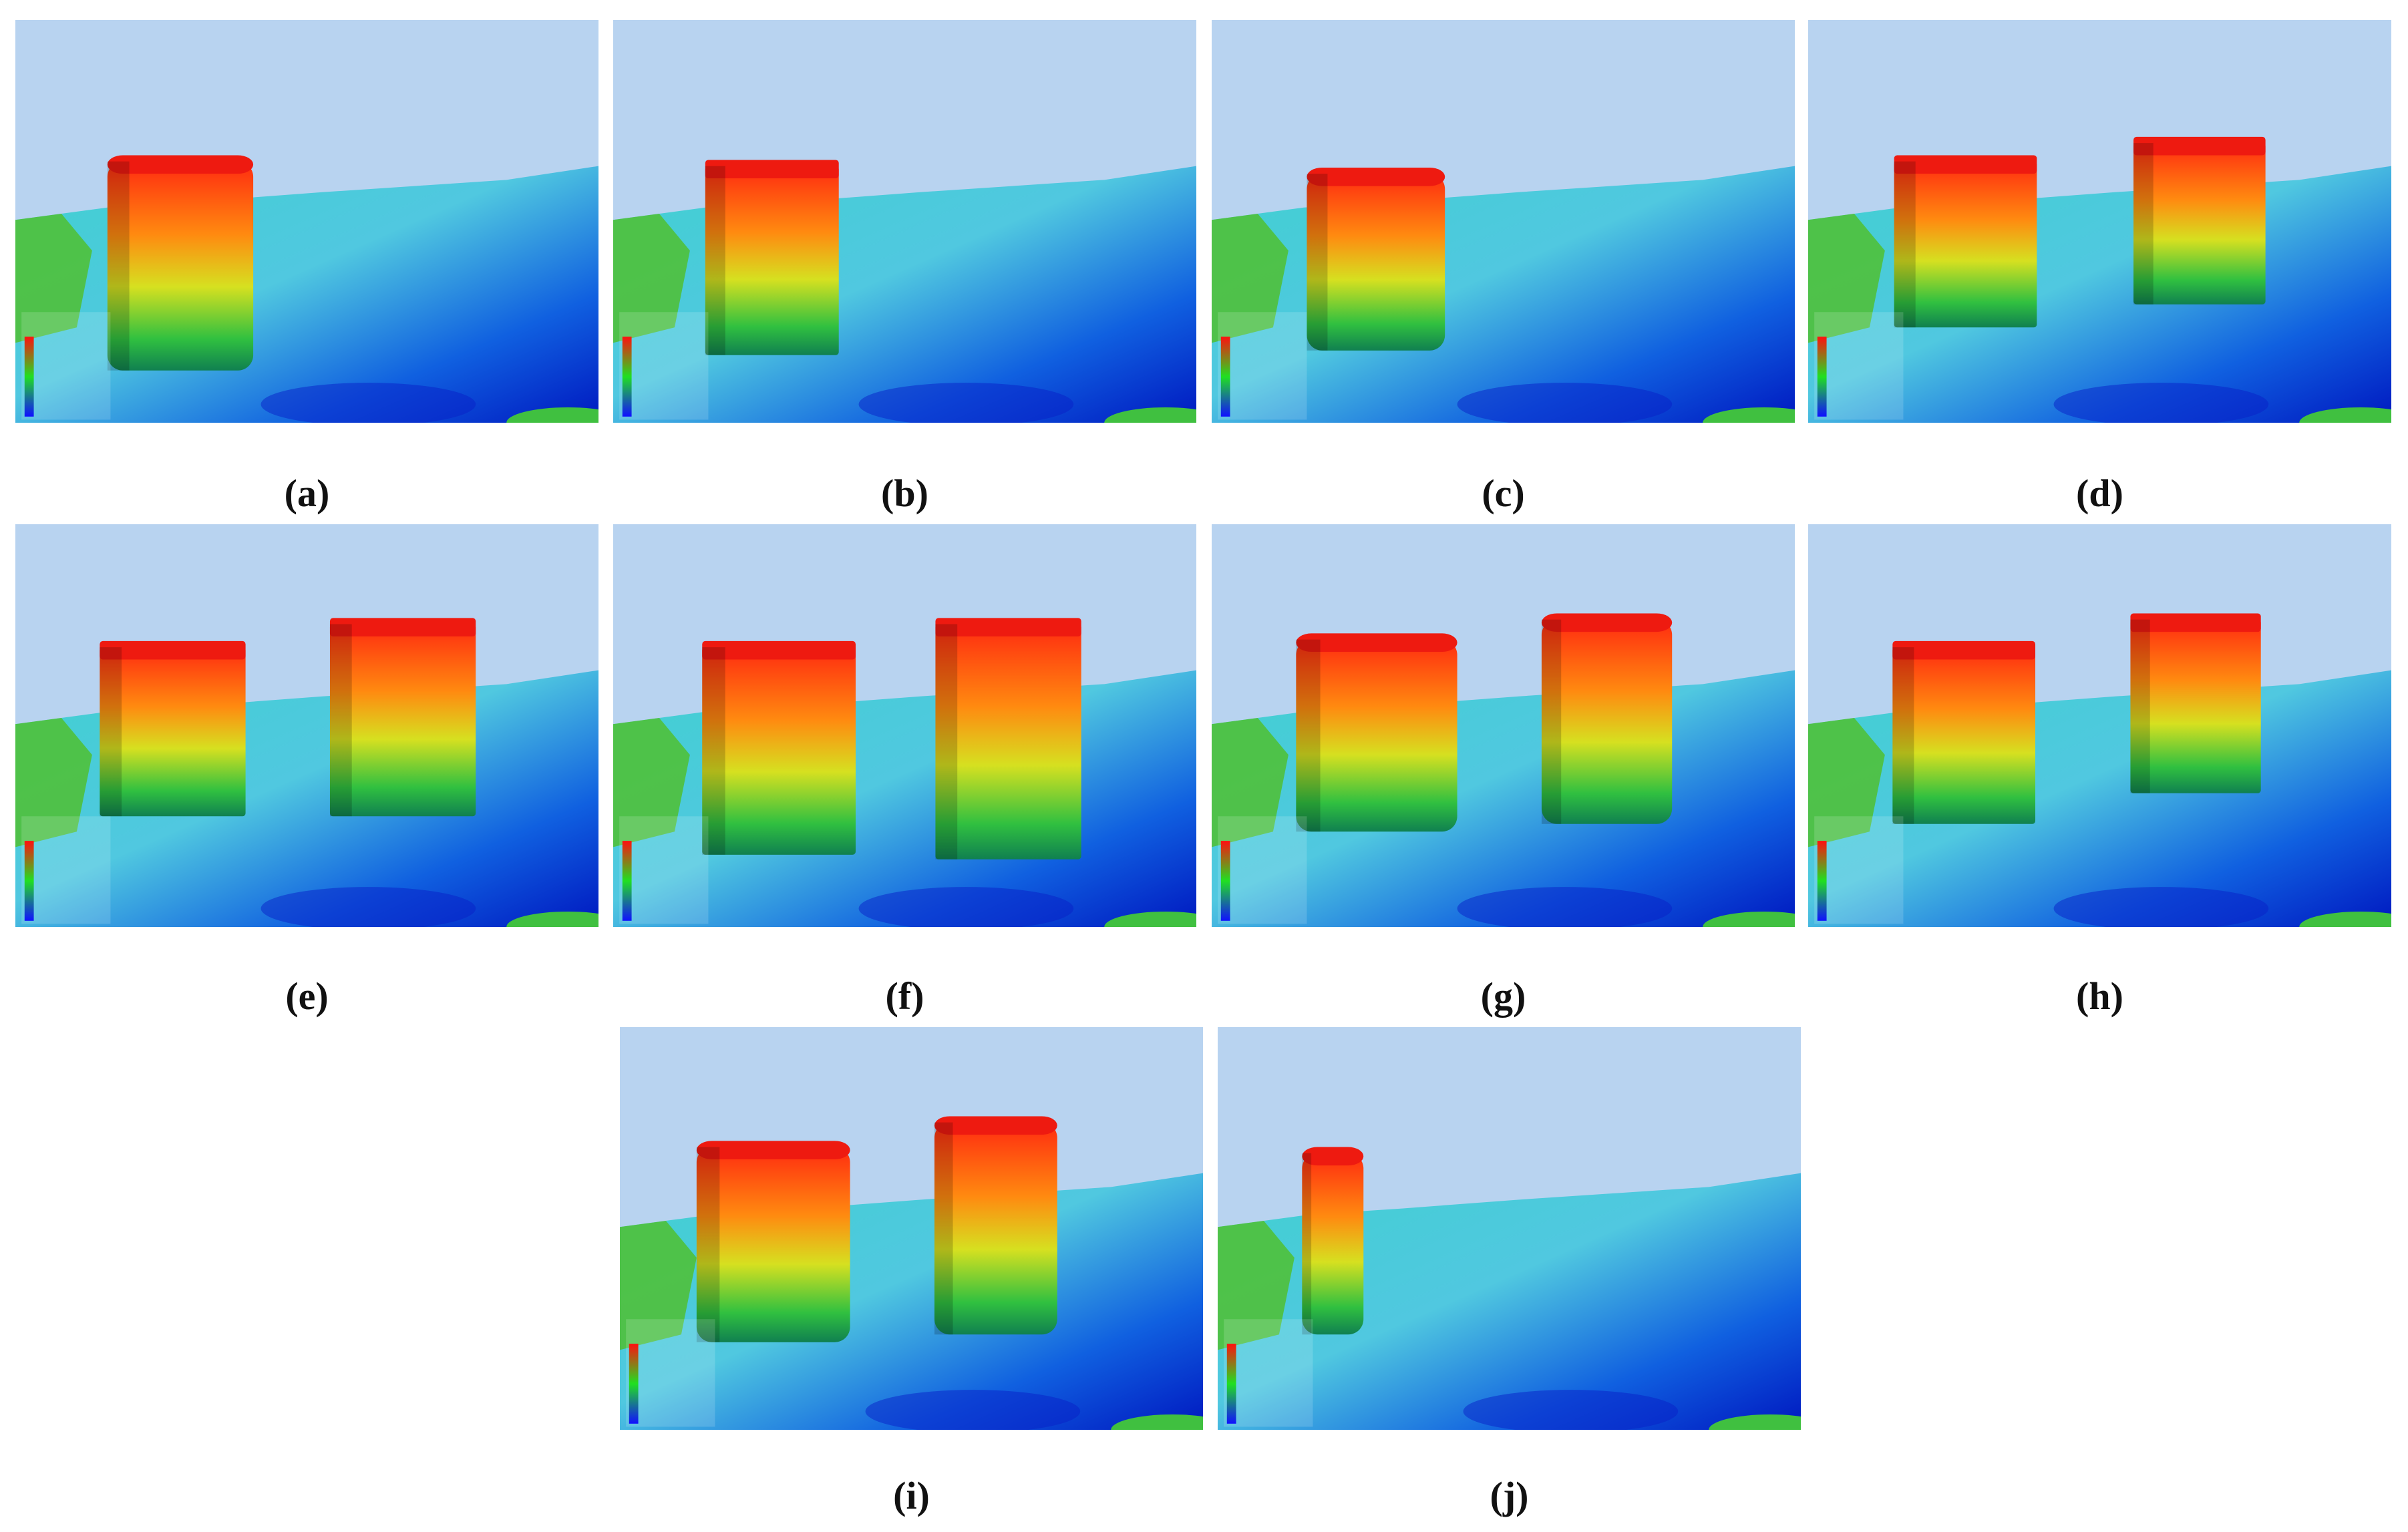  What do you see at coordinates (1503, 996) in the screenshot?
I see `panel-caption: (g)` at bounding box center [1503, 996].